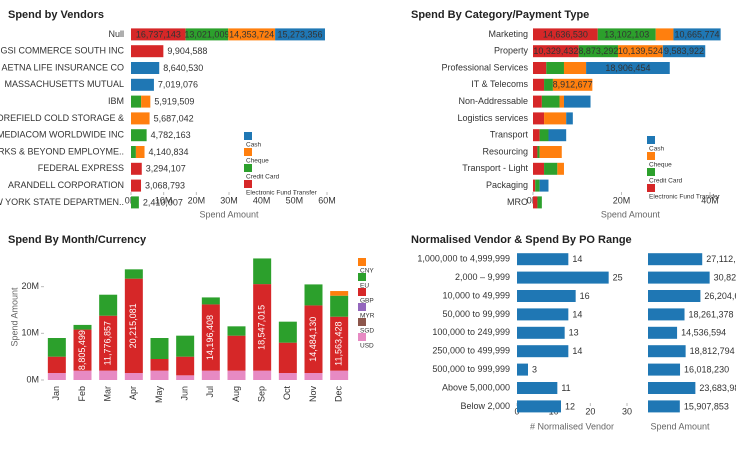 The image size is (736, 454). Describe the element at coordinates (484, 67) in the screenshot. I see `category-label: Professional Services` at that location.